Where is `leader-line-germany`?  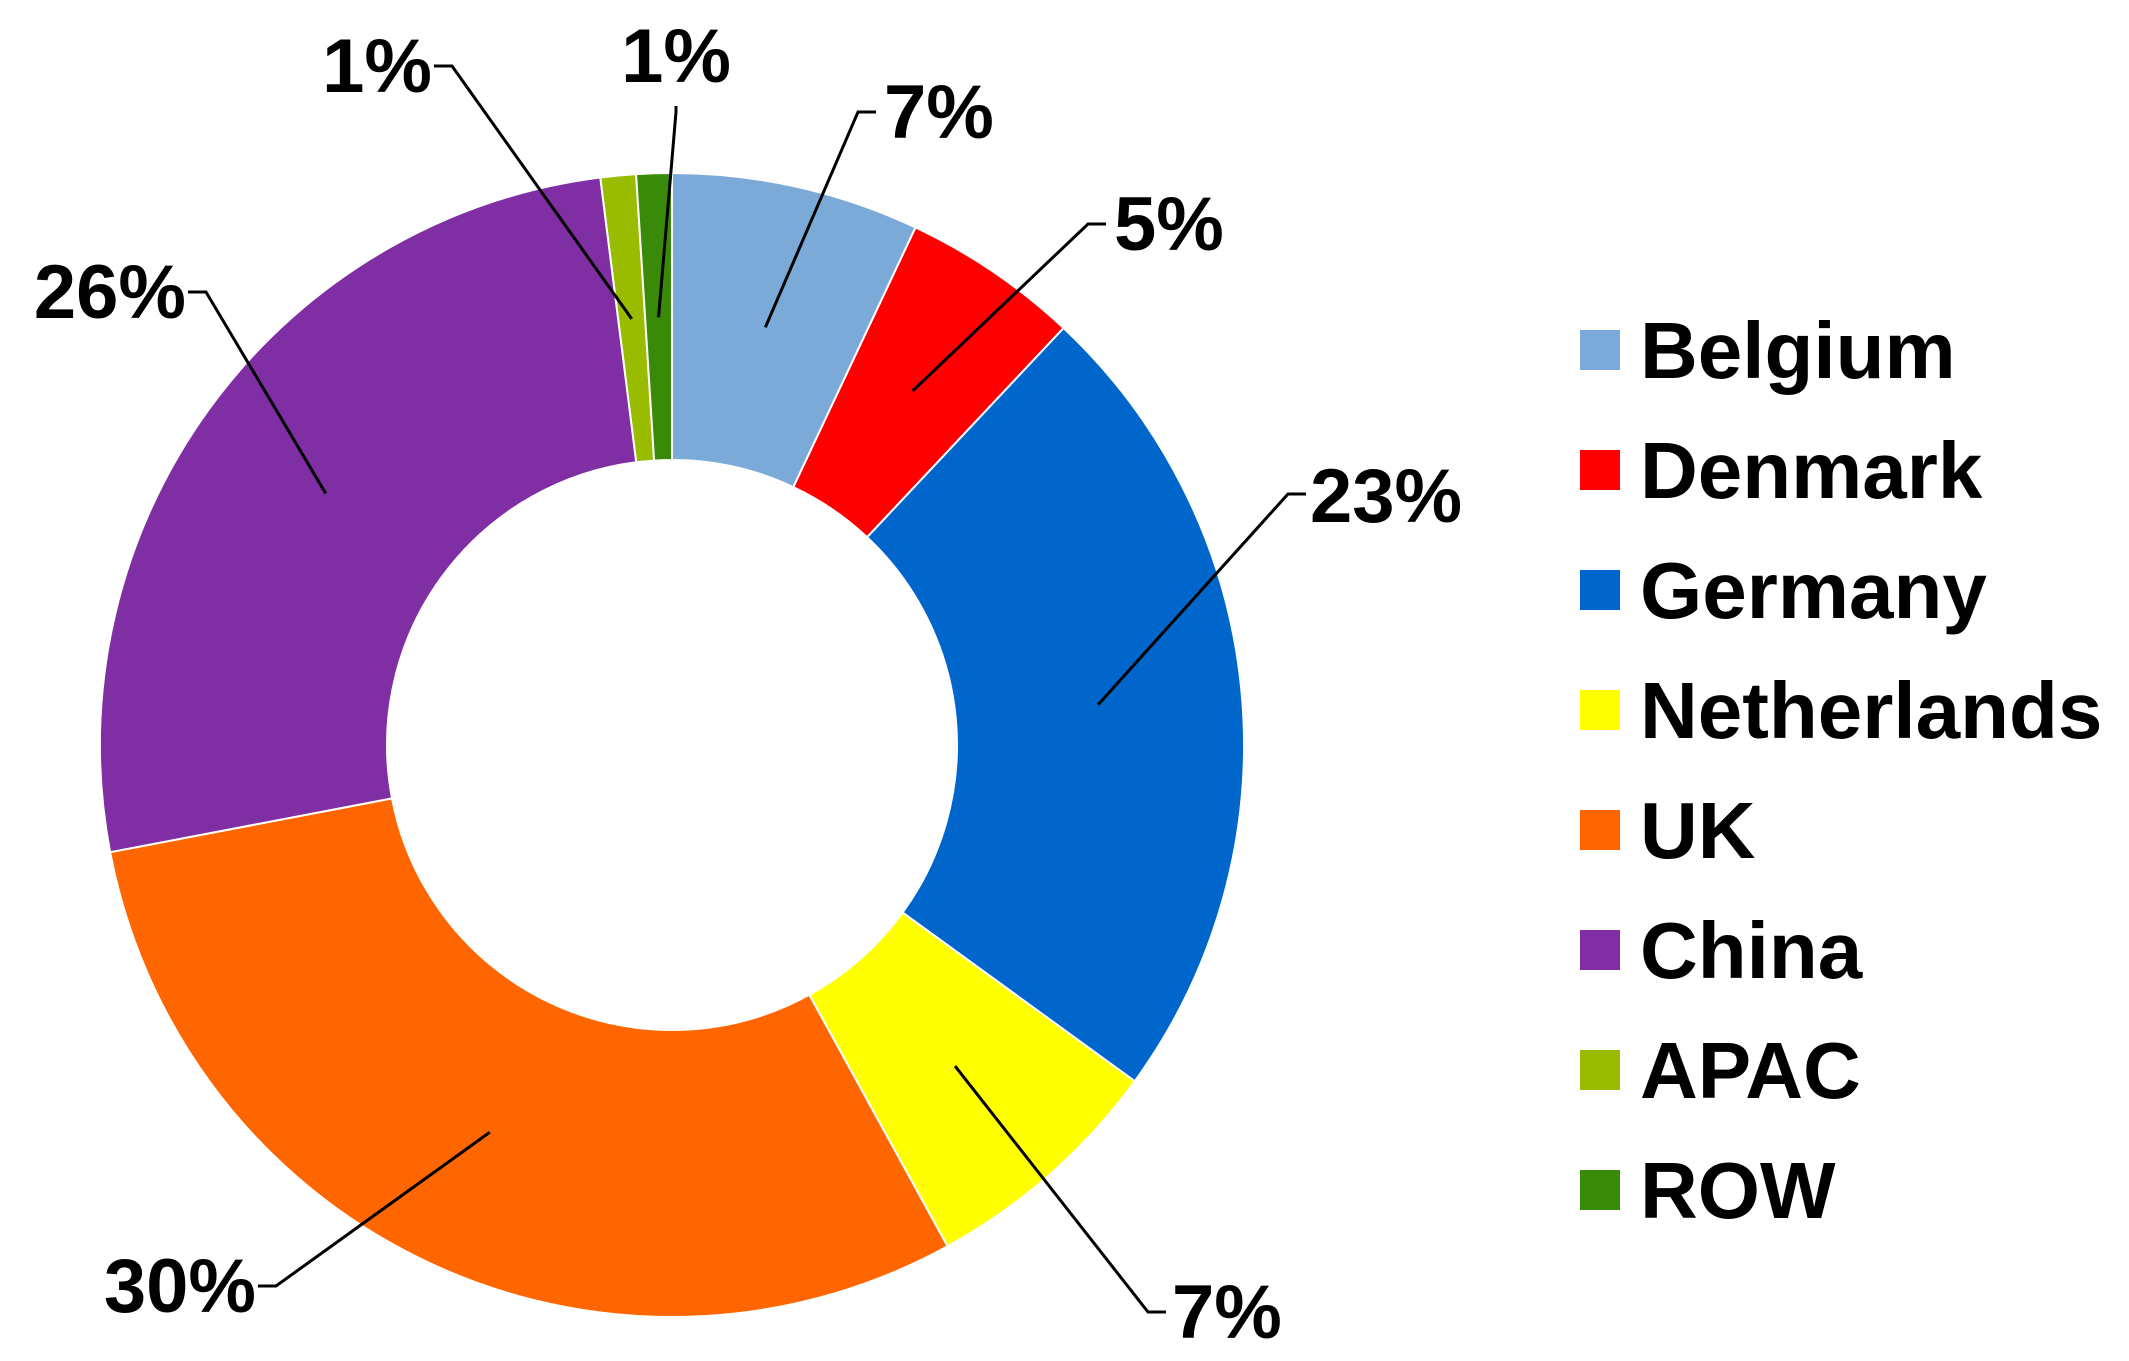
leader-line-germany is located at coordinates (1201, 599).